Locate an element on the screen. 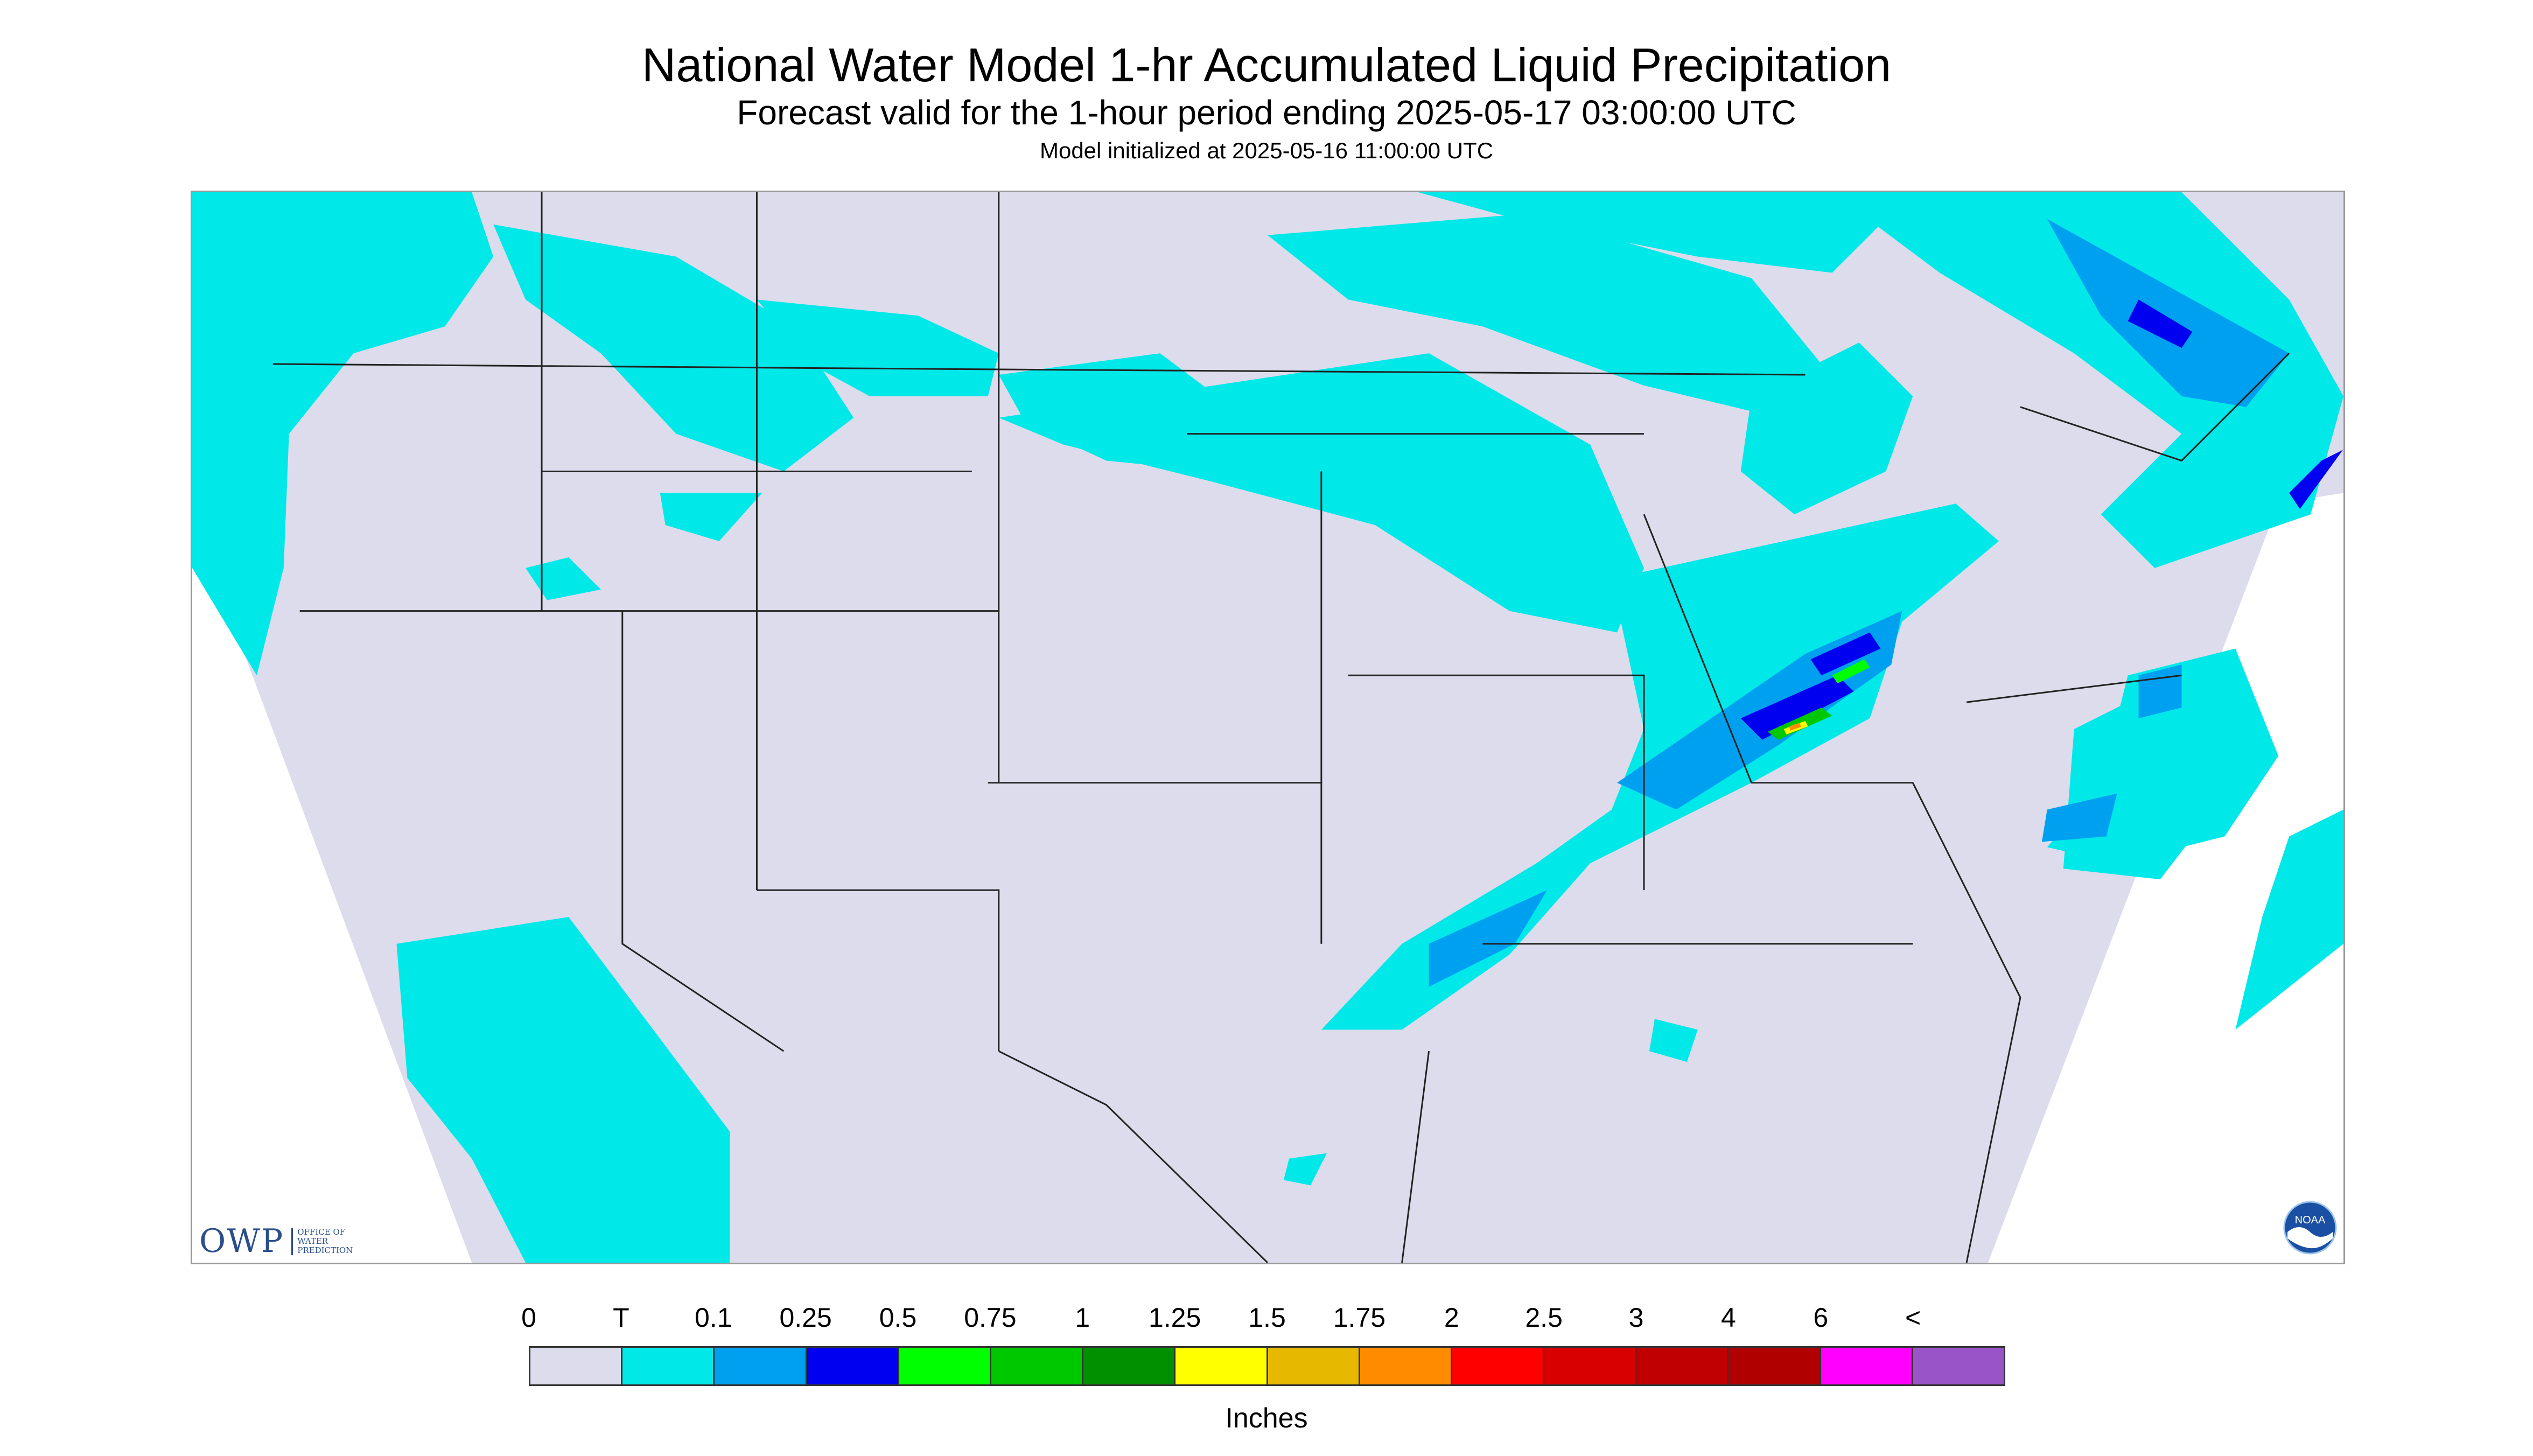 This screenshot has height=1456, width=2533. legend-units: Inches is located at coordinates (1266, 1418).